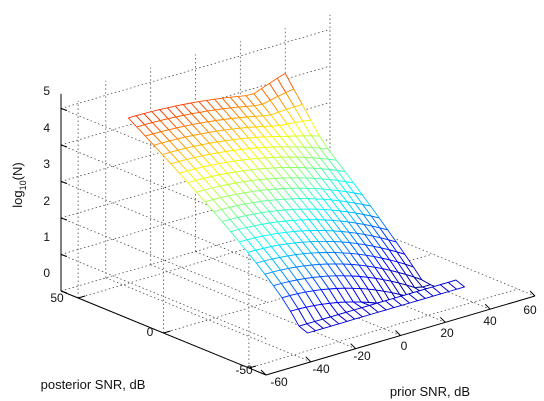  What do you see at coordinates (46, 128) in the screenshot?
I see `z-tick-label: 4` at bounding box center [46, 128].